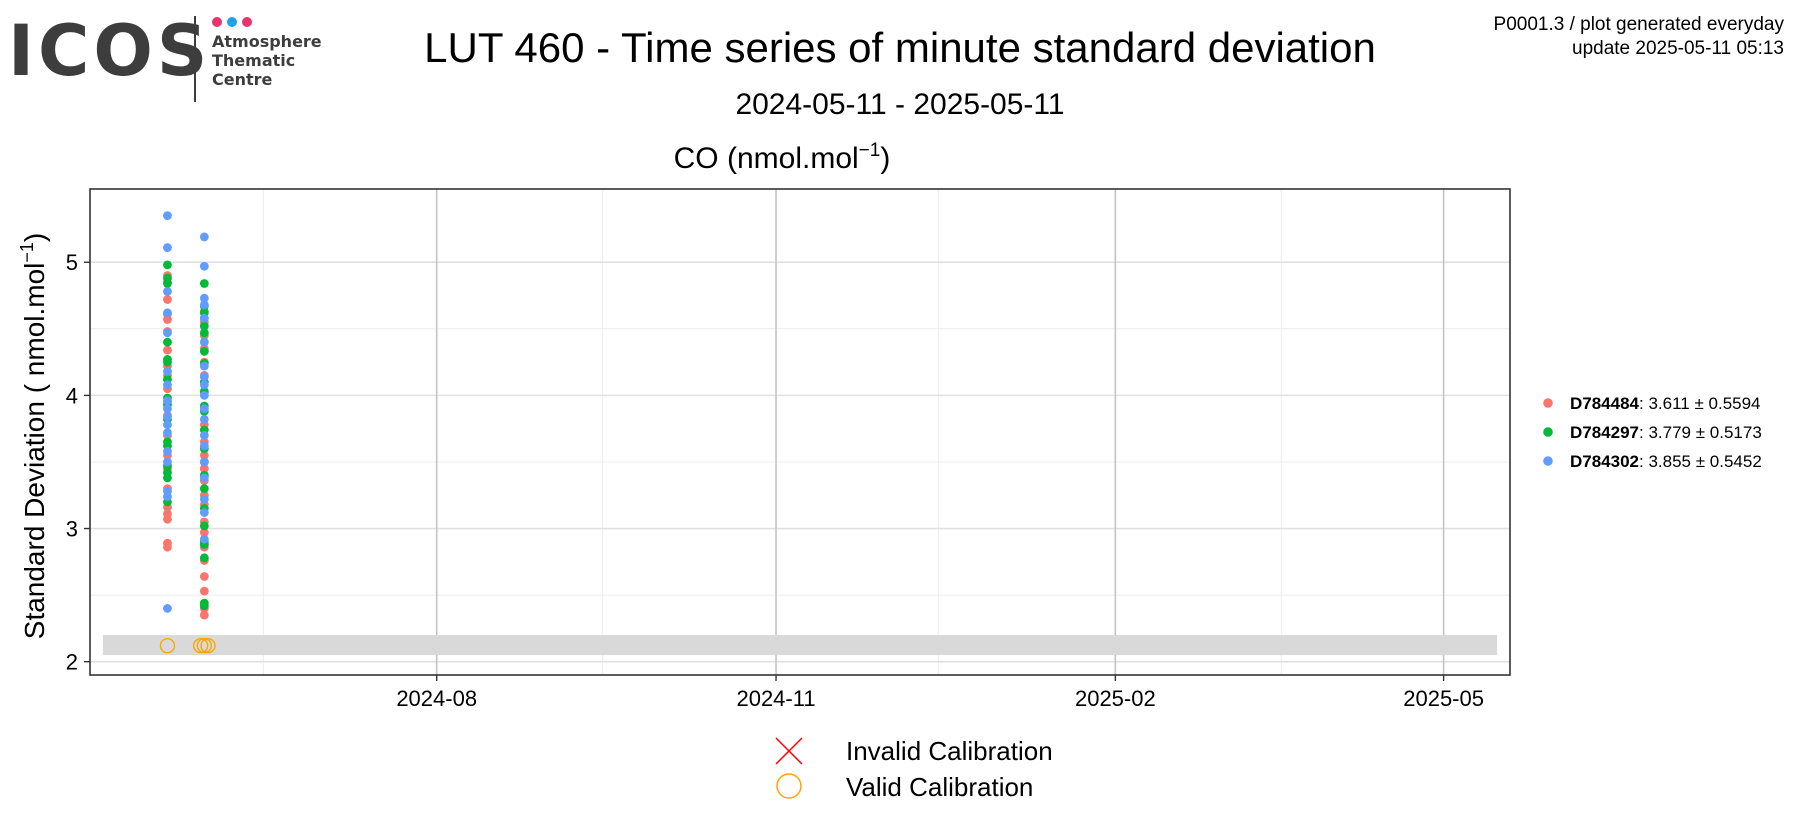 Image resolution: width=1800 pixels, height=825 pixels. What do you see at coordinates (870, 150) in the screenshot?
I see `panel-title-sup: −1` at bounding box center [870, 150].